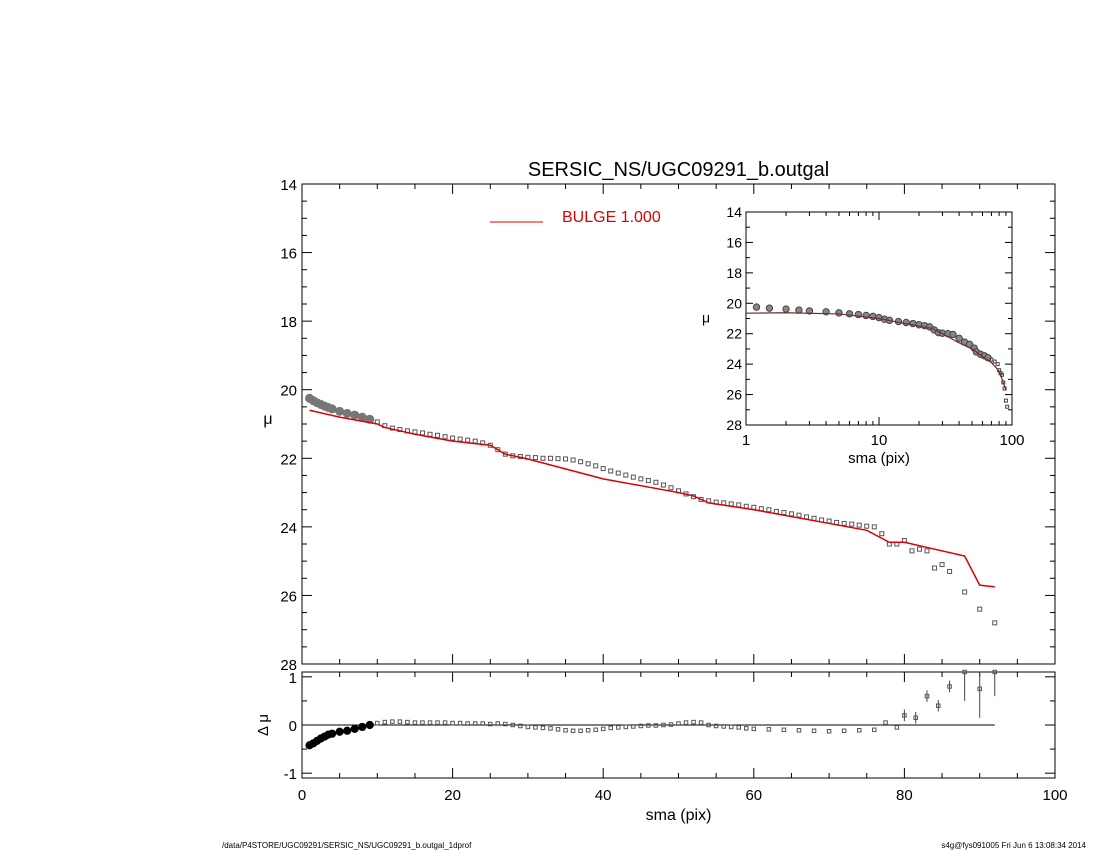  Describe the element at coordinates (652, 498) in the screenshot. I see `bulge-model-line` at that location.